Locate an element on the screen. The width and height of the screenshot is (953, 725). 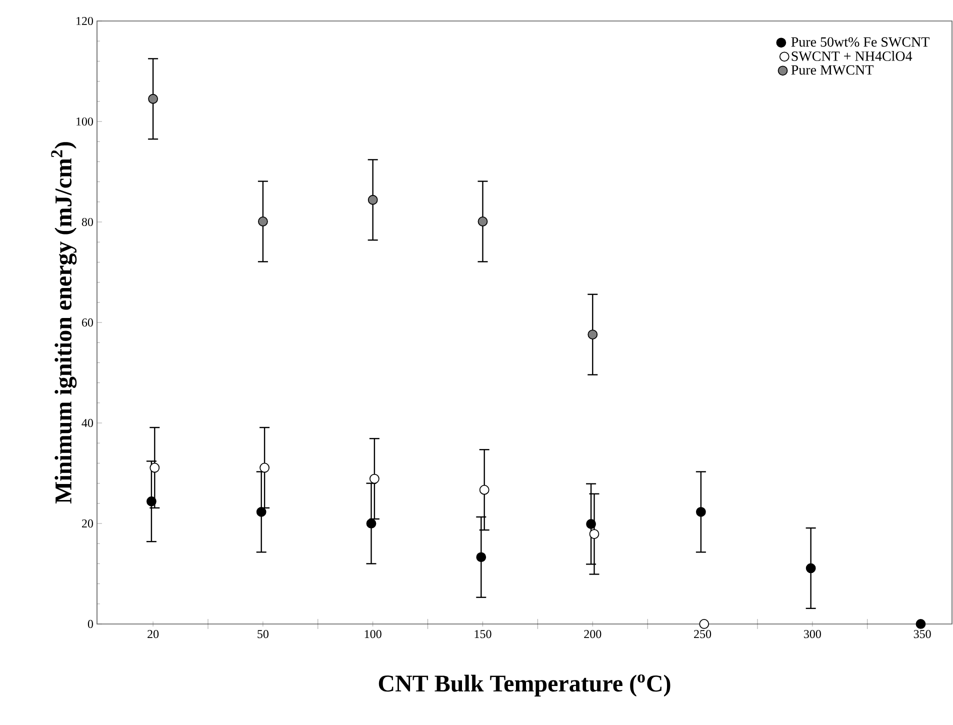
legend-label: SWCNT + NH4ClO4 is located at coordinates (852, 56).